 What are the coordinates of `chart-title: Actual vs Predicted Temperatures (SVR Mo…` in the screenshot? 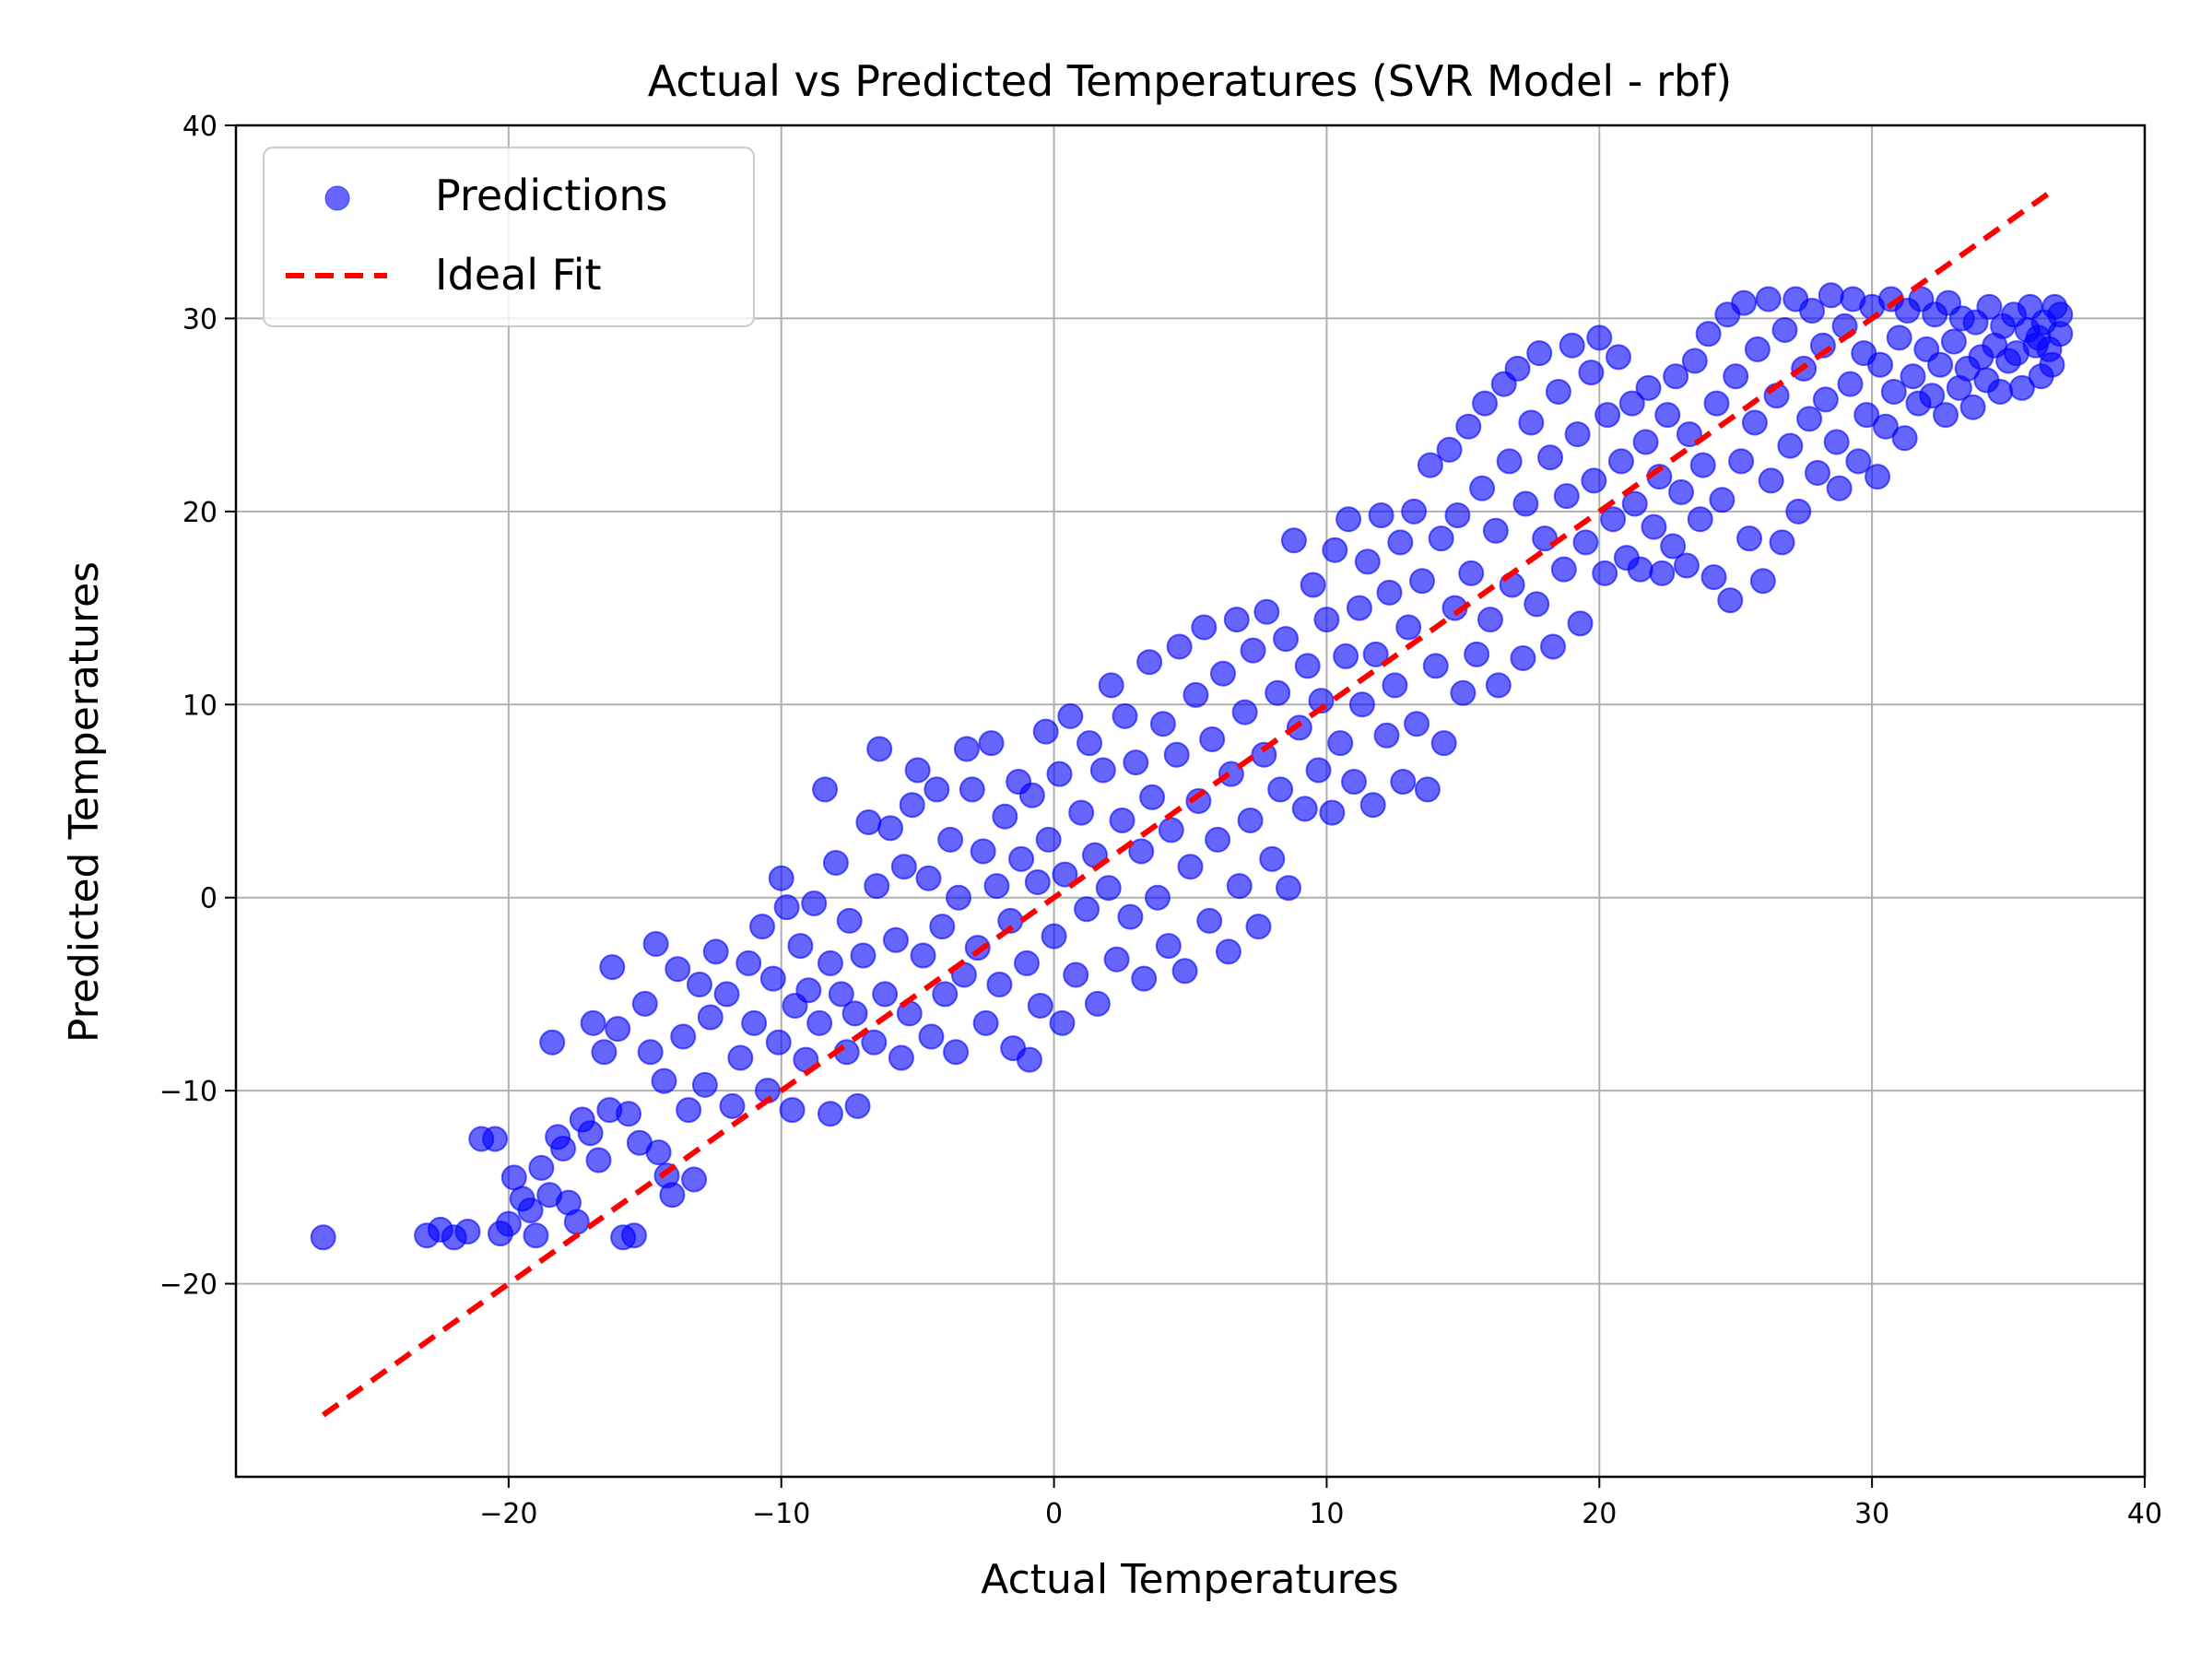 It's located at (1190, 81).